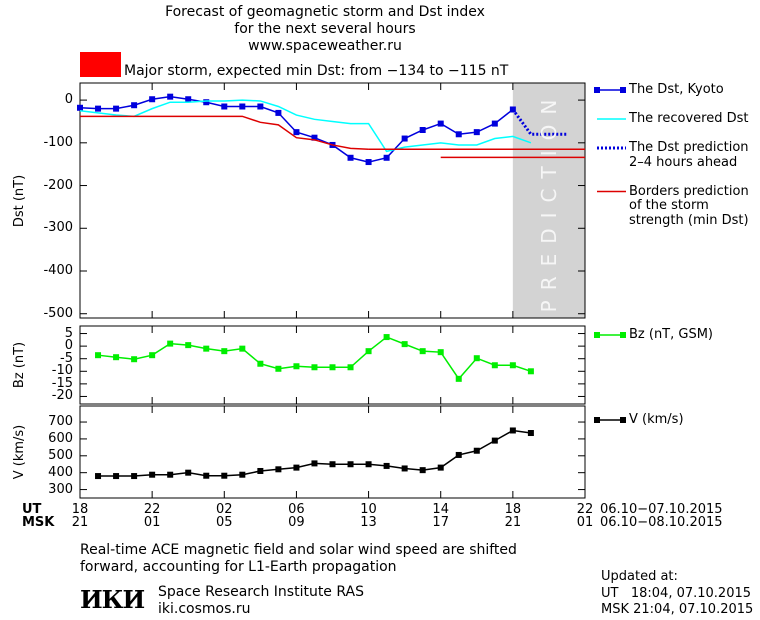 The image size is (760, 620). I want to click on y-axis-label: V (km/s), so click(19, 452).